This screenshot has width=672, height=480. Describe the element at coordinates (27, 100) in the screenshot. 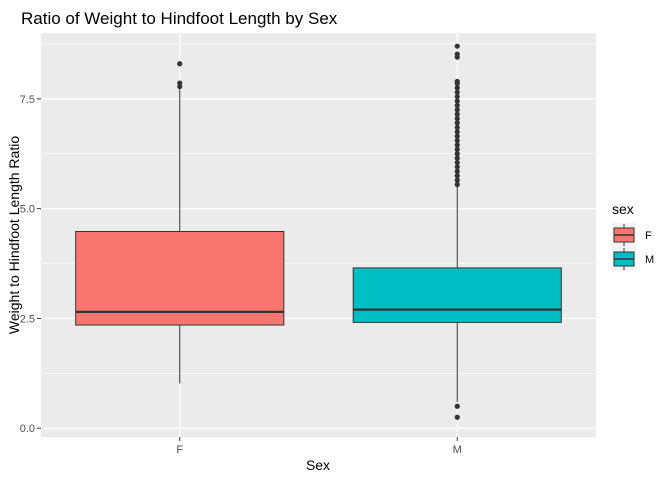

I see `y-tick-label: 7.5` at that location.